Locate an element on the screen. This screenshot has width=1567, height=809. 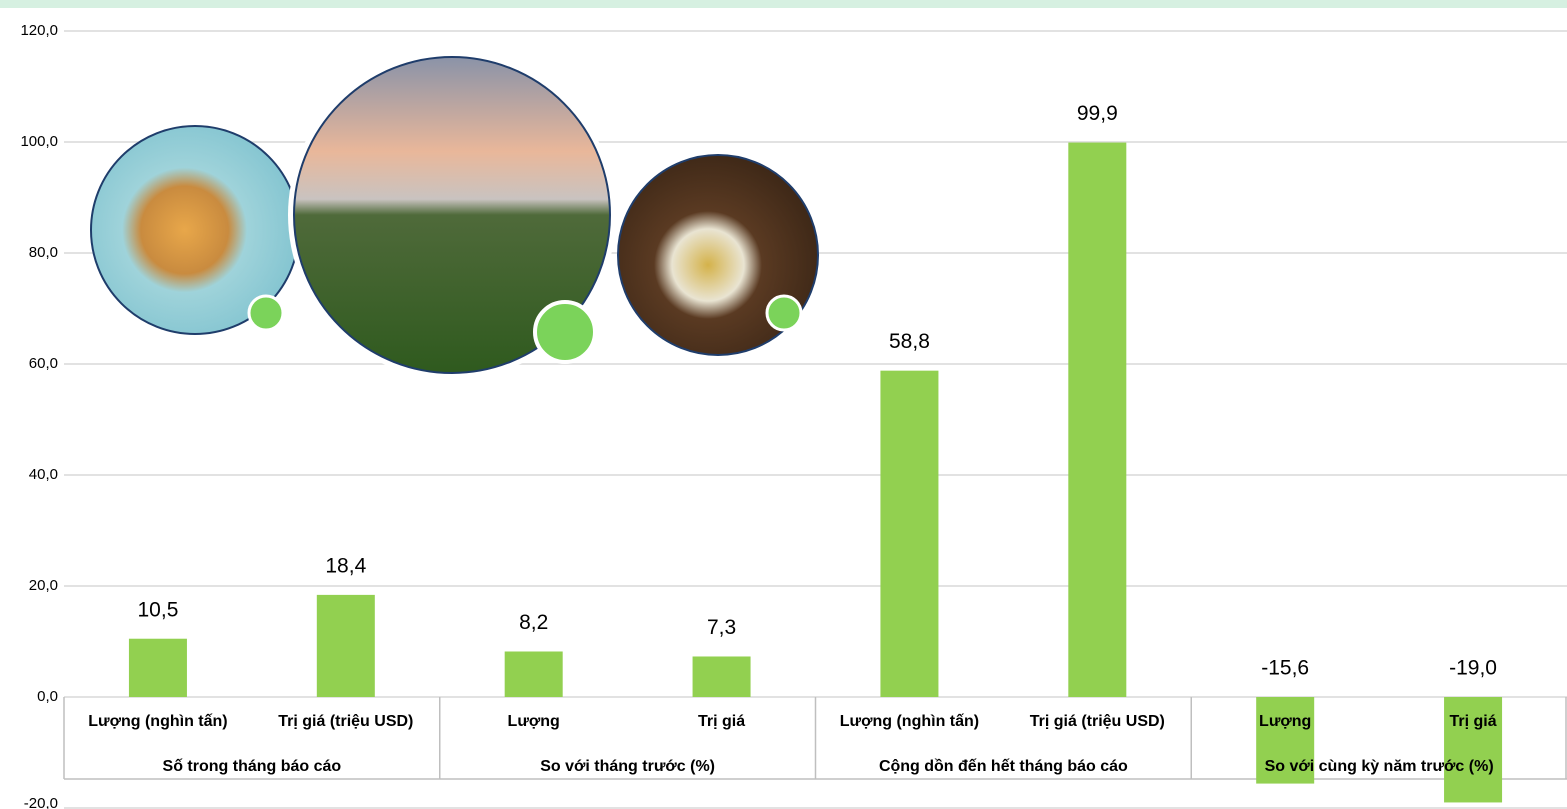
value-label: 10,5 is located at coordinates (158, 609).